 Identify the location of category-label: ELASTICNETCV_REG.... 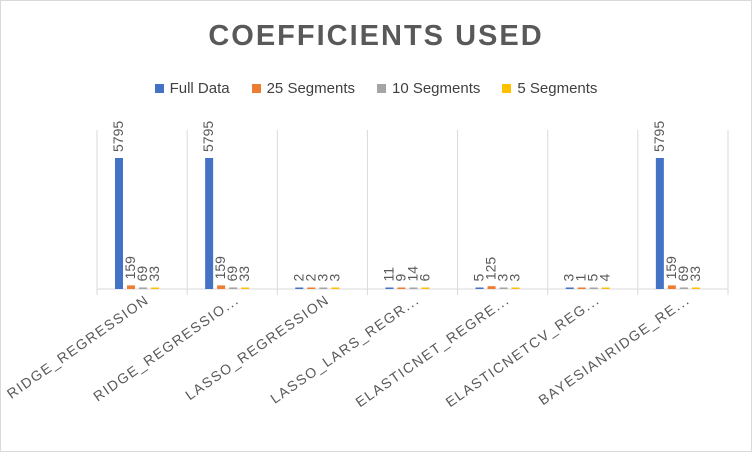
(523, 350).